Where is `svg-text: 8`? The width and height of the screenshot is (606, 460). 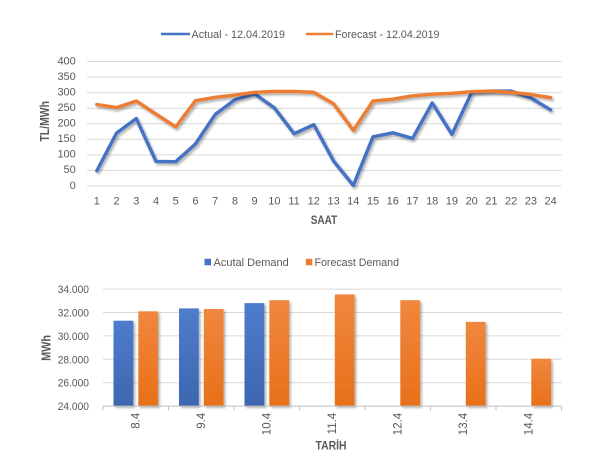
svg-text: 8 is located at coordinates (235, 201).